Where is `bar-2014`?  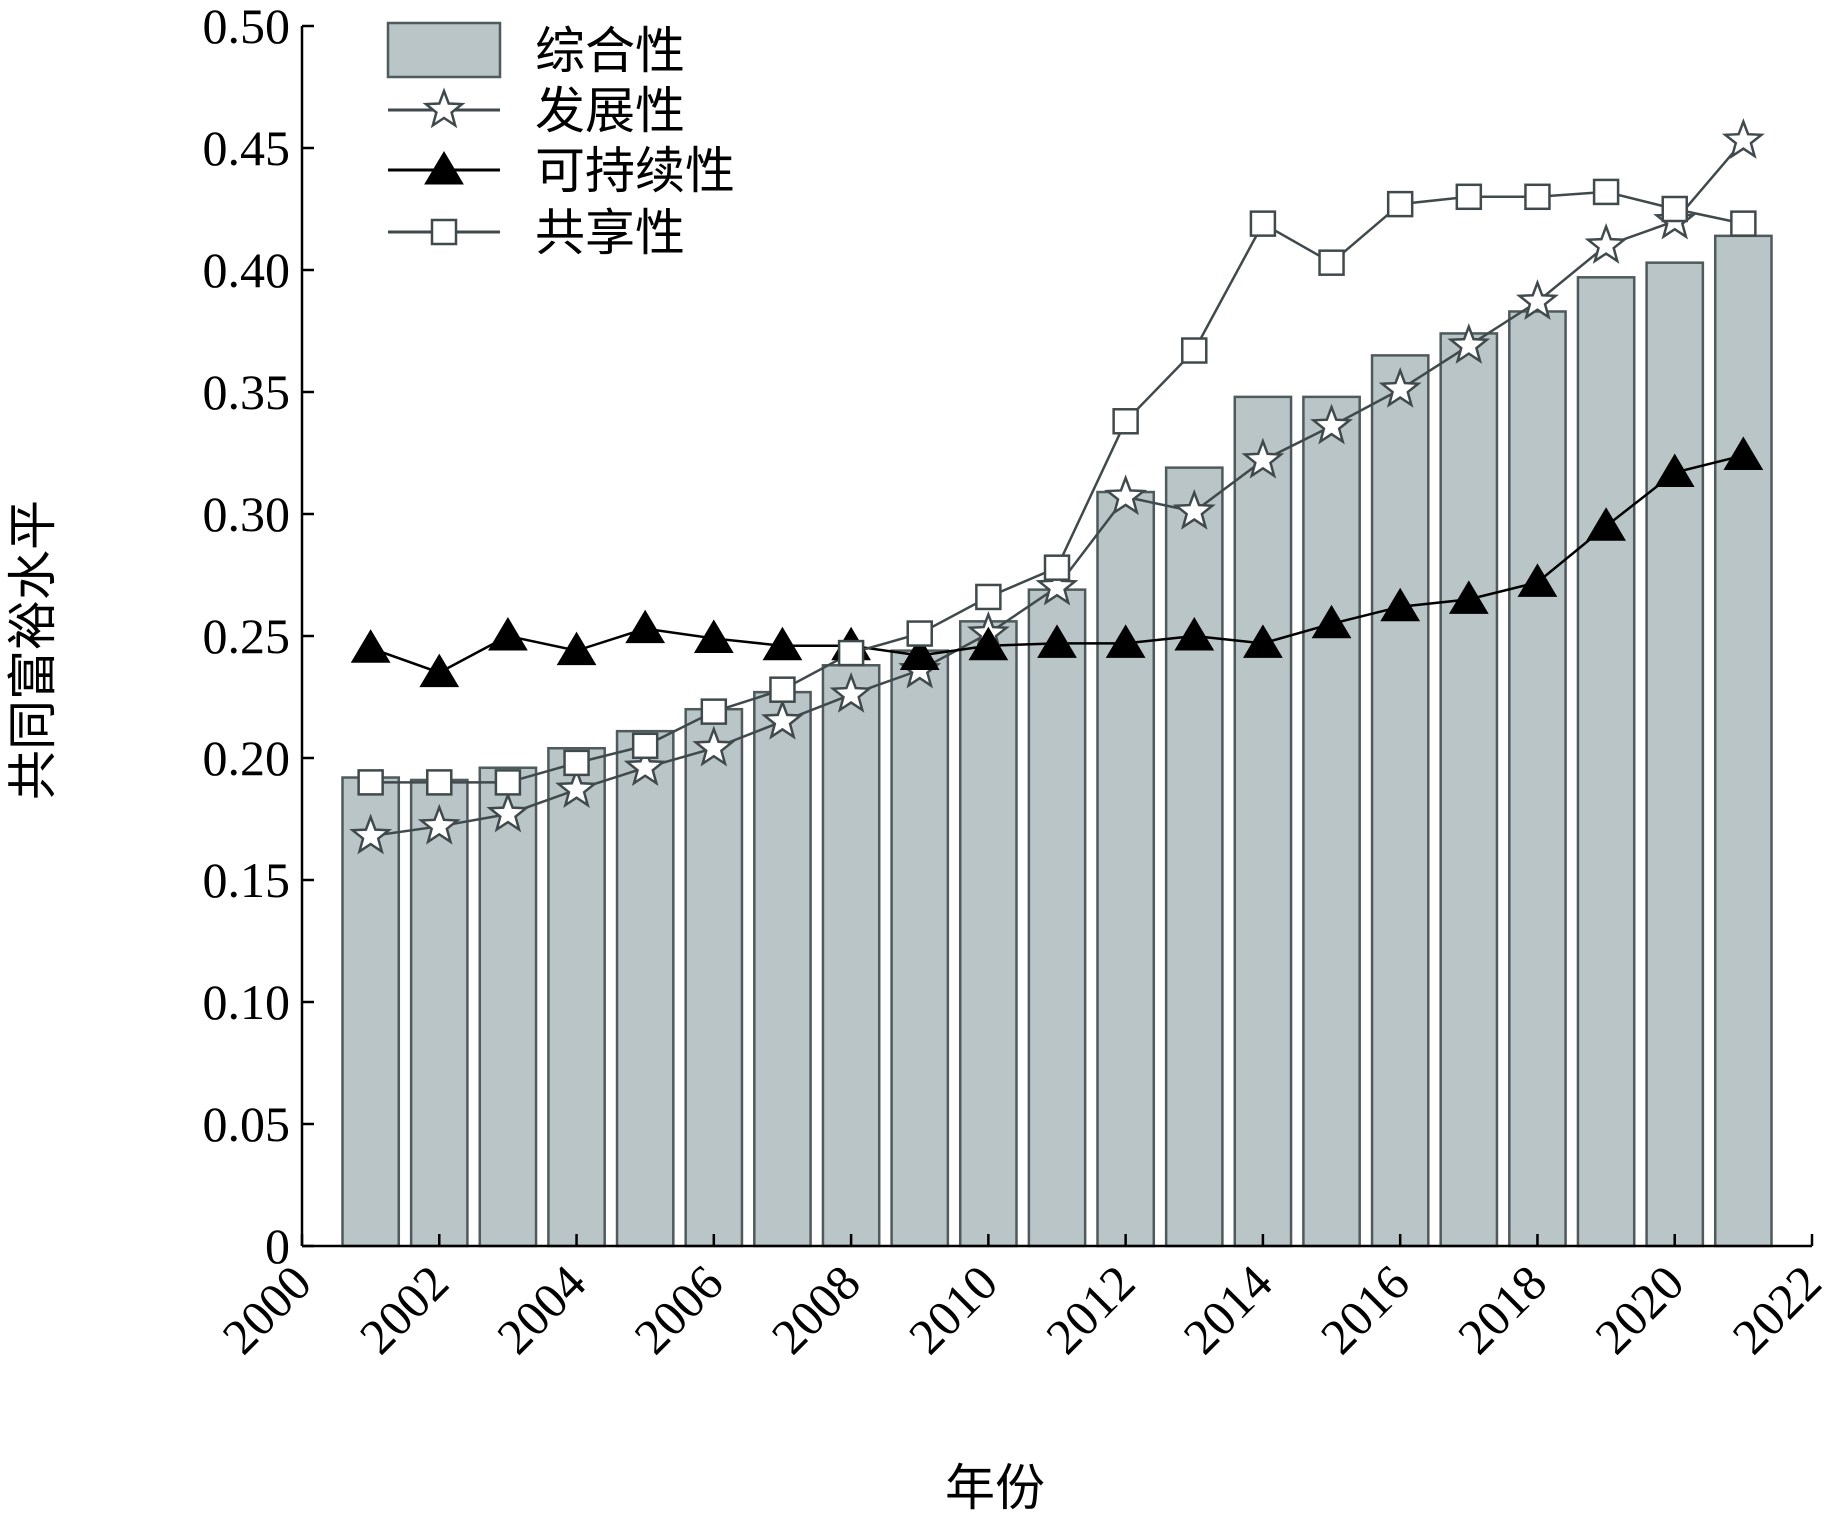 bar-2014 is located at coordinates (1263, 821).